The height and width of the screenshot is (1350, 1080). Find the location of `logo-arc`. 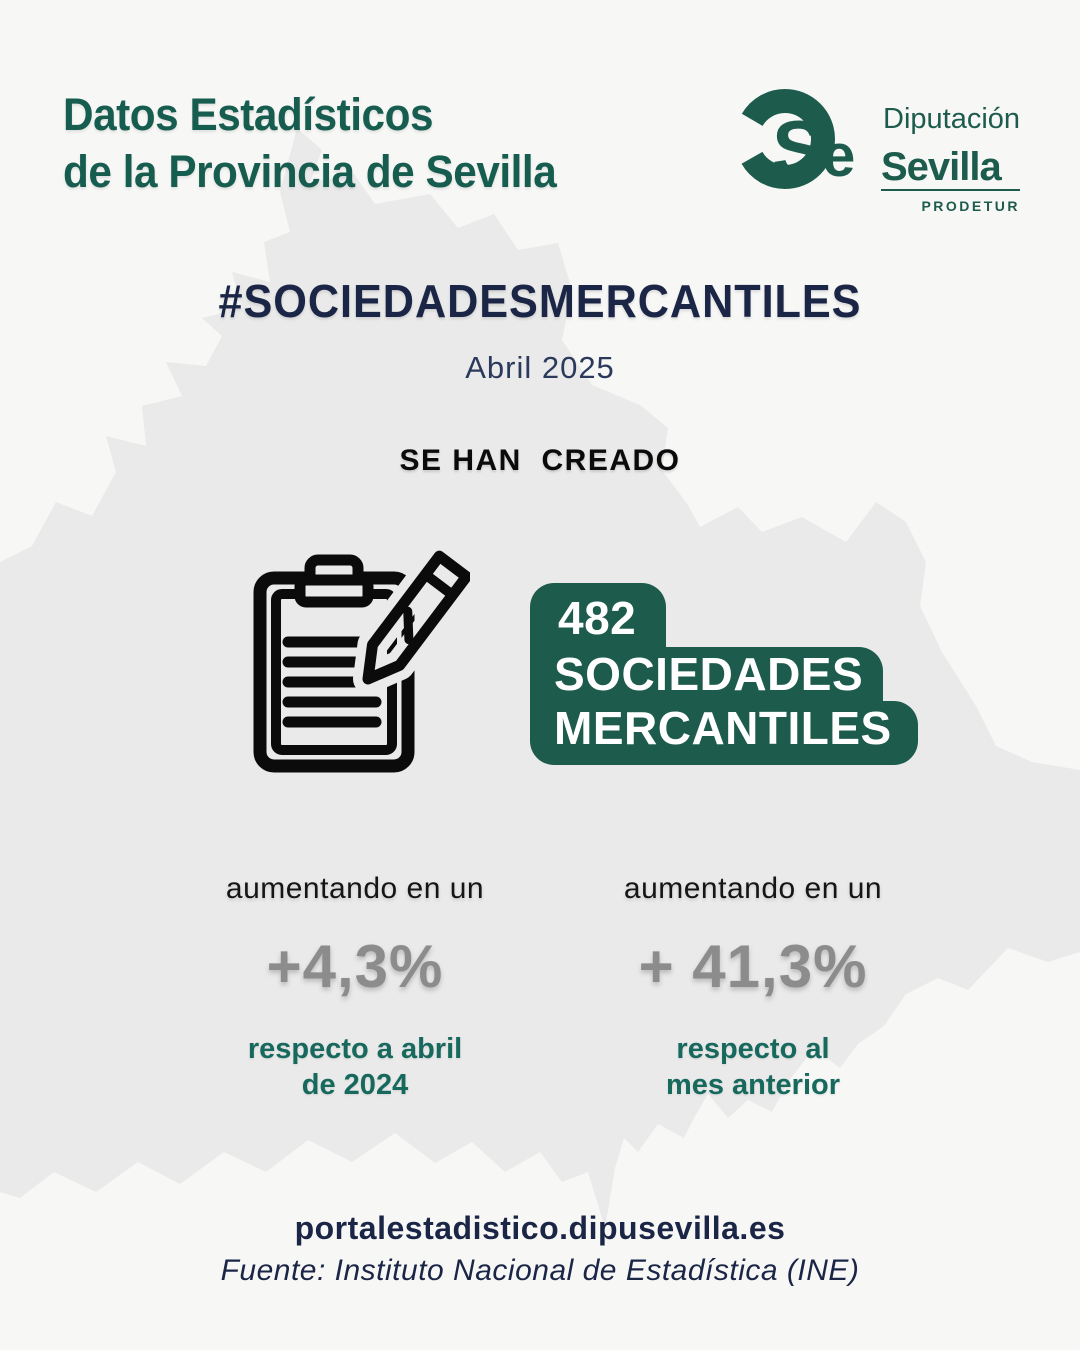

logo-arc is located at coordinates (785, 139).